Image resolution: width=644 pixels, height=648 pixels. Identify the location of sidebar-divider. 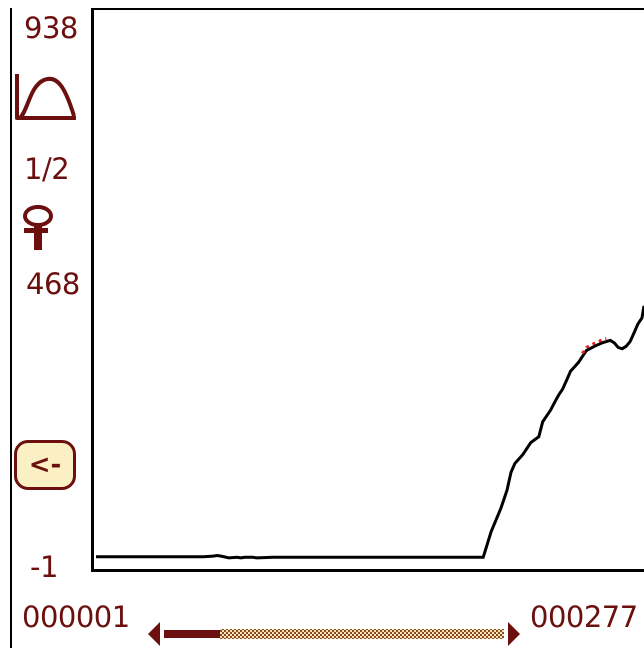
(11, 328).